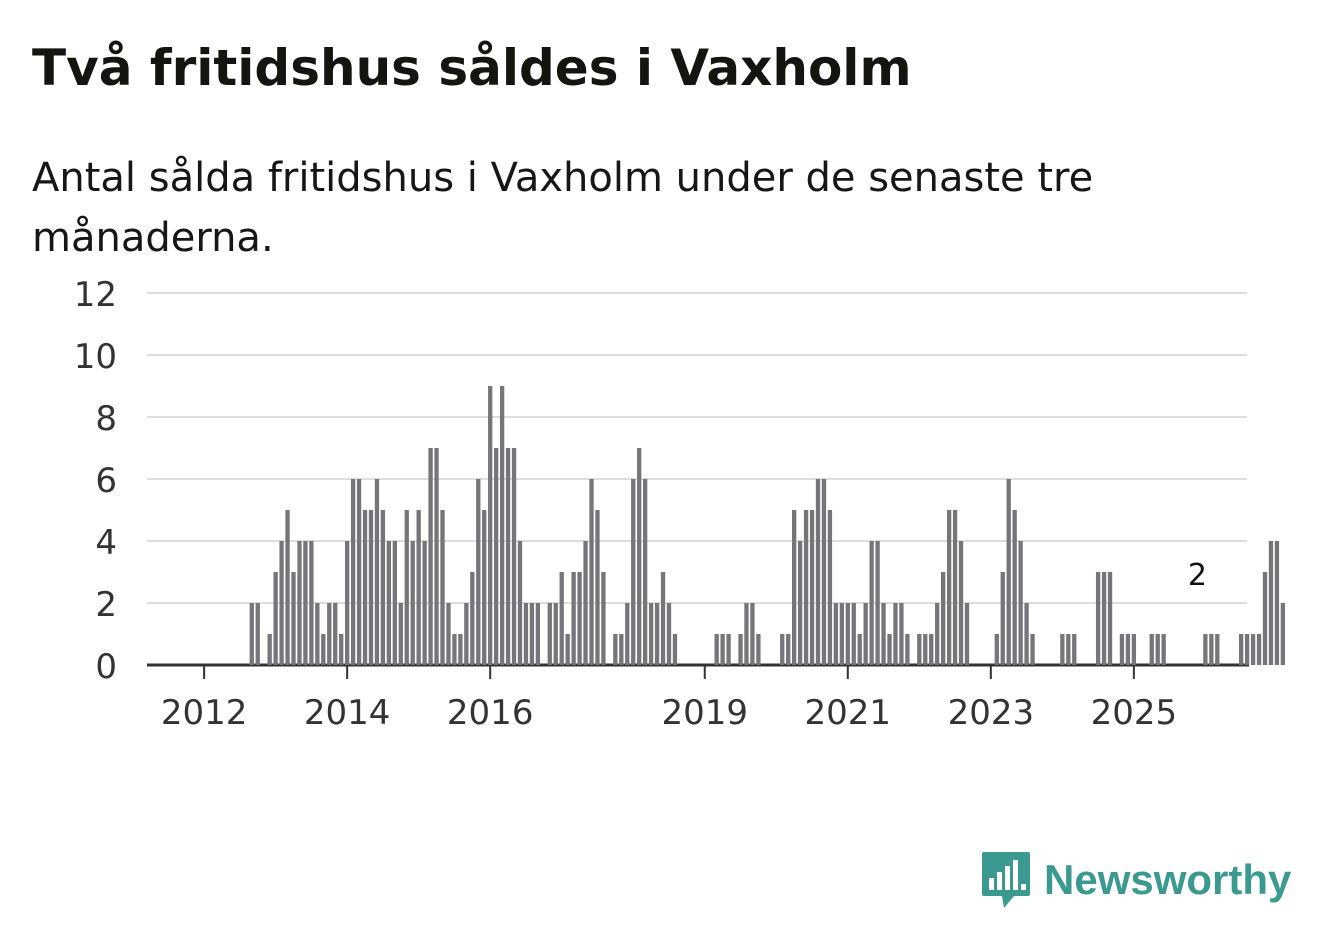 The image size is (1322, 939). What do you see at coordinates (106, 481) in the screenshot?
I see `y-tick-label: 6` at bounding box center [106, 481].